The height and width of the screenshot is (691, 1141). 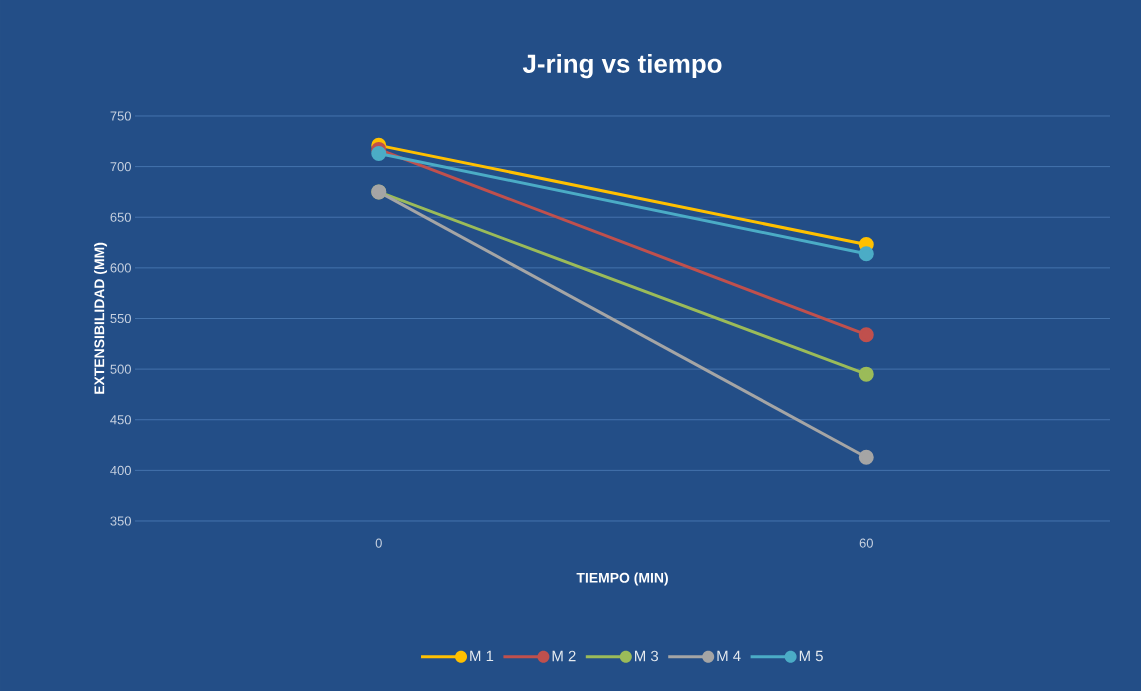 I want to click on x-axis-title: TIEMPO (MIN), so click(x=622, y=579).